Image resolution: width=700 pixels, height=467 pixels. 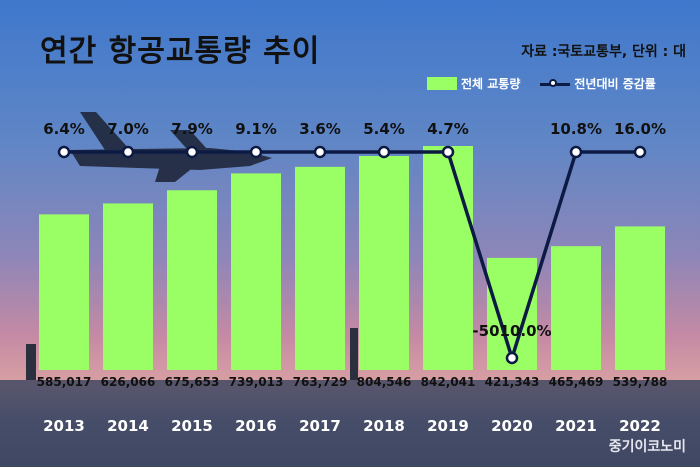 I want to click on bar-value-label: 739,013, so click(x=256, y=382).